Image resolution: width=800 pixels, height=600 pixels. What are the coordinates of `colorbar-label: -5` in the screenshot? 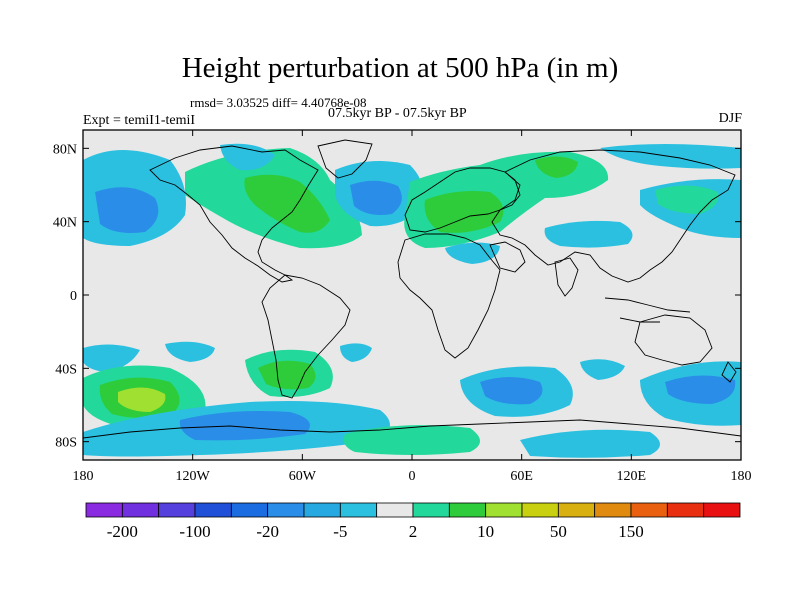 It's located at (340, 531).